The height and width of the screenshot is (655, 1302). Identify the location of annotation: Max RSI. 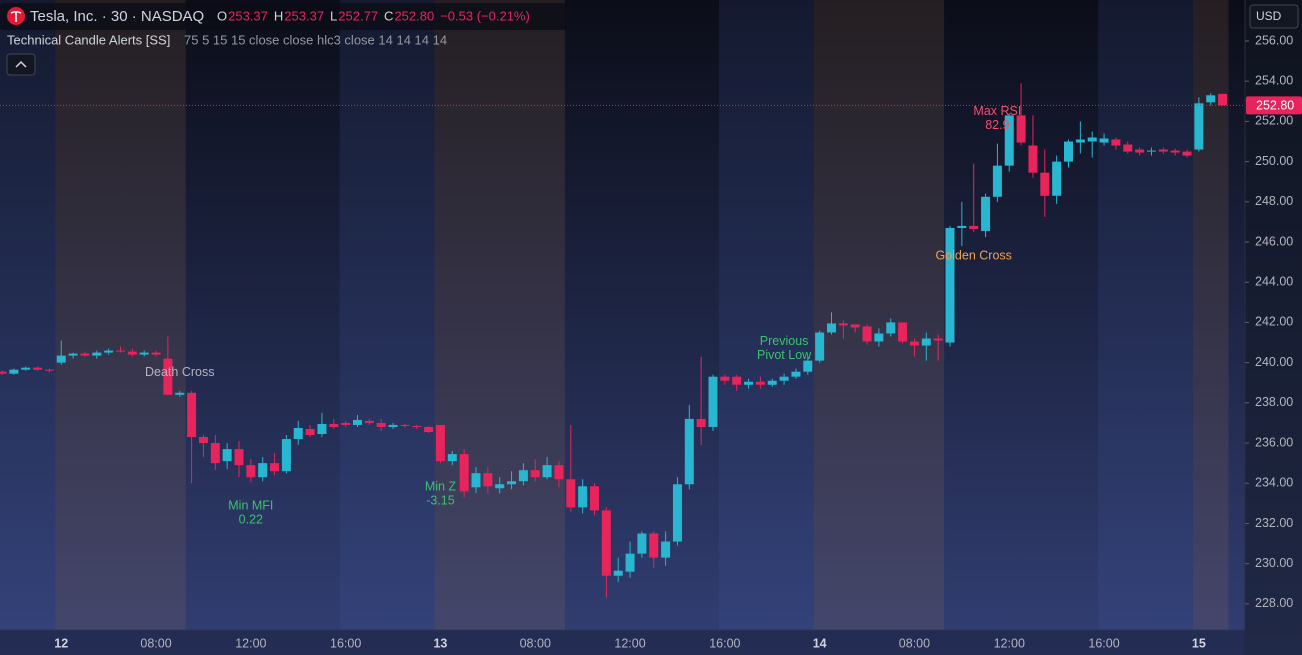
(997, 111).